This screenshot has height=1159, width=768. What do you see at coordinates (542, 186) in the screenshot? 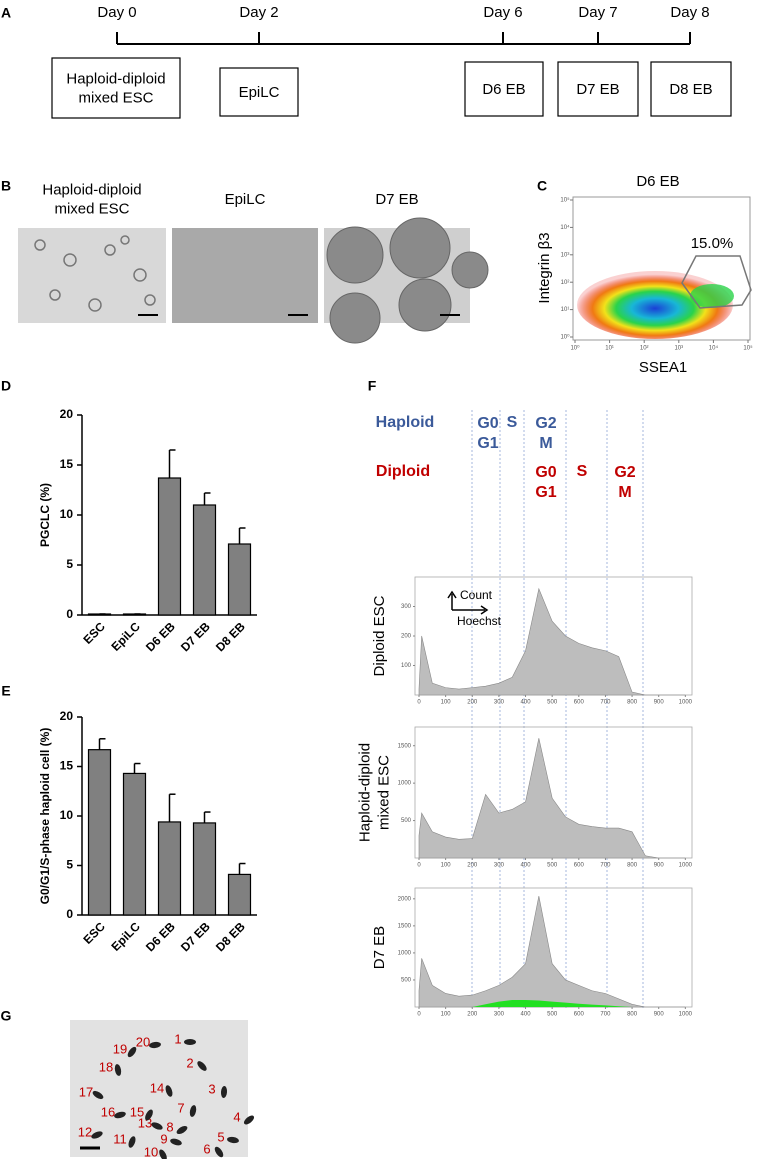
I see `panel-label: C` at bounding box center [542, 186].